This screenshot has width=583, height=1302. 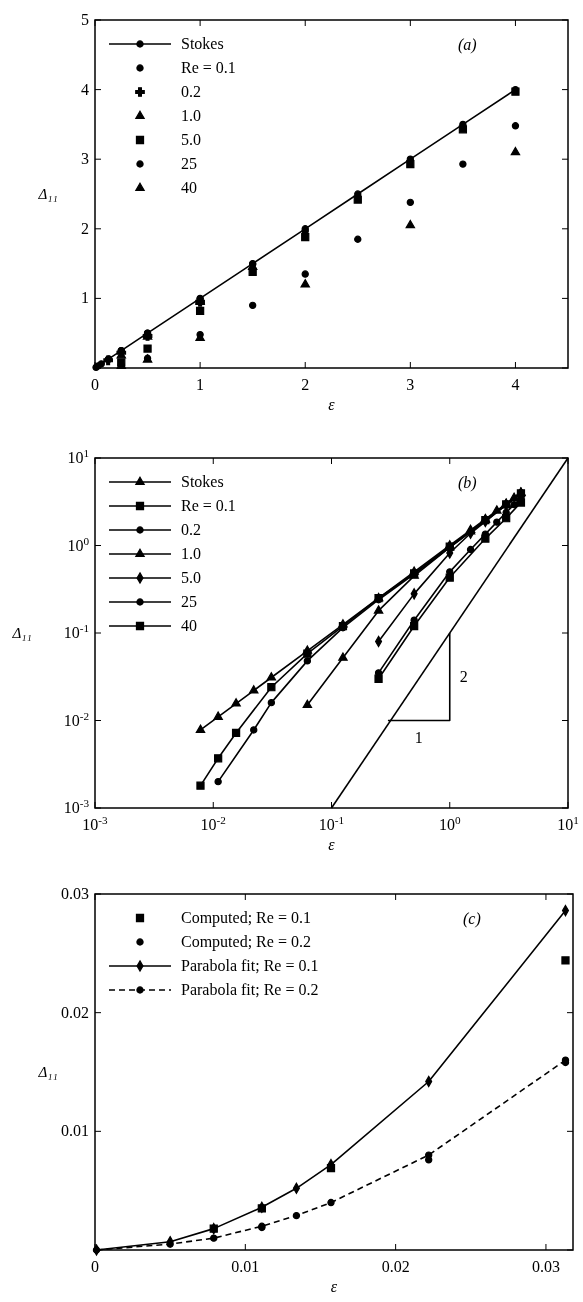 What do you see at coordinates (250, 965) in the screenshot?
I see `legend-label: Parabola fit; Re = 0.1` at bounding box center [250, 965].